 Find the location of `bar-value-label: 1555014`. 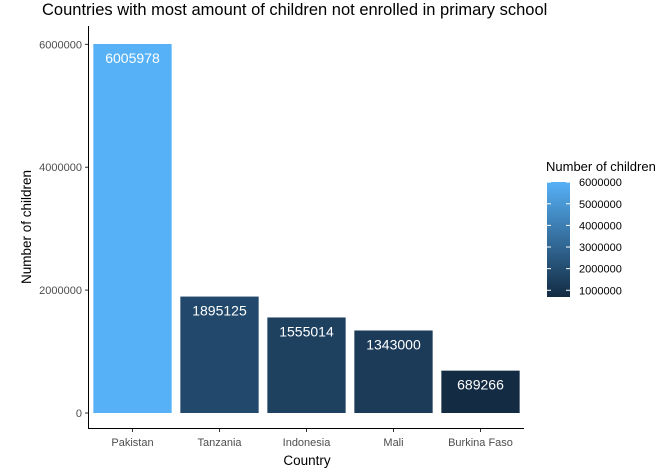

bar-value-label: 1555014 is located at coordinates (306, 331).